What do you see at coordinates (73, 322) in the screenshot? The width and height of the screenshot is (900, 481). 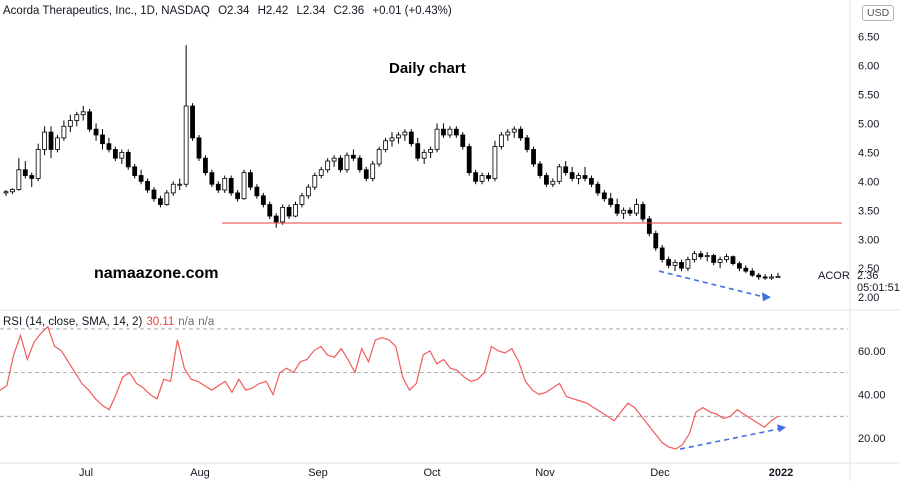 I see `rsi-label: RSI (14, close, SMA, 14, 2)` at bounding box center [73, 322].